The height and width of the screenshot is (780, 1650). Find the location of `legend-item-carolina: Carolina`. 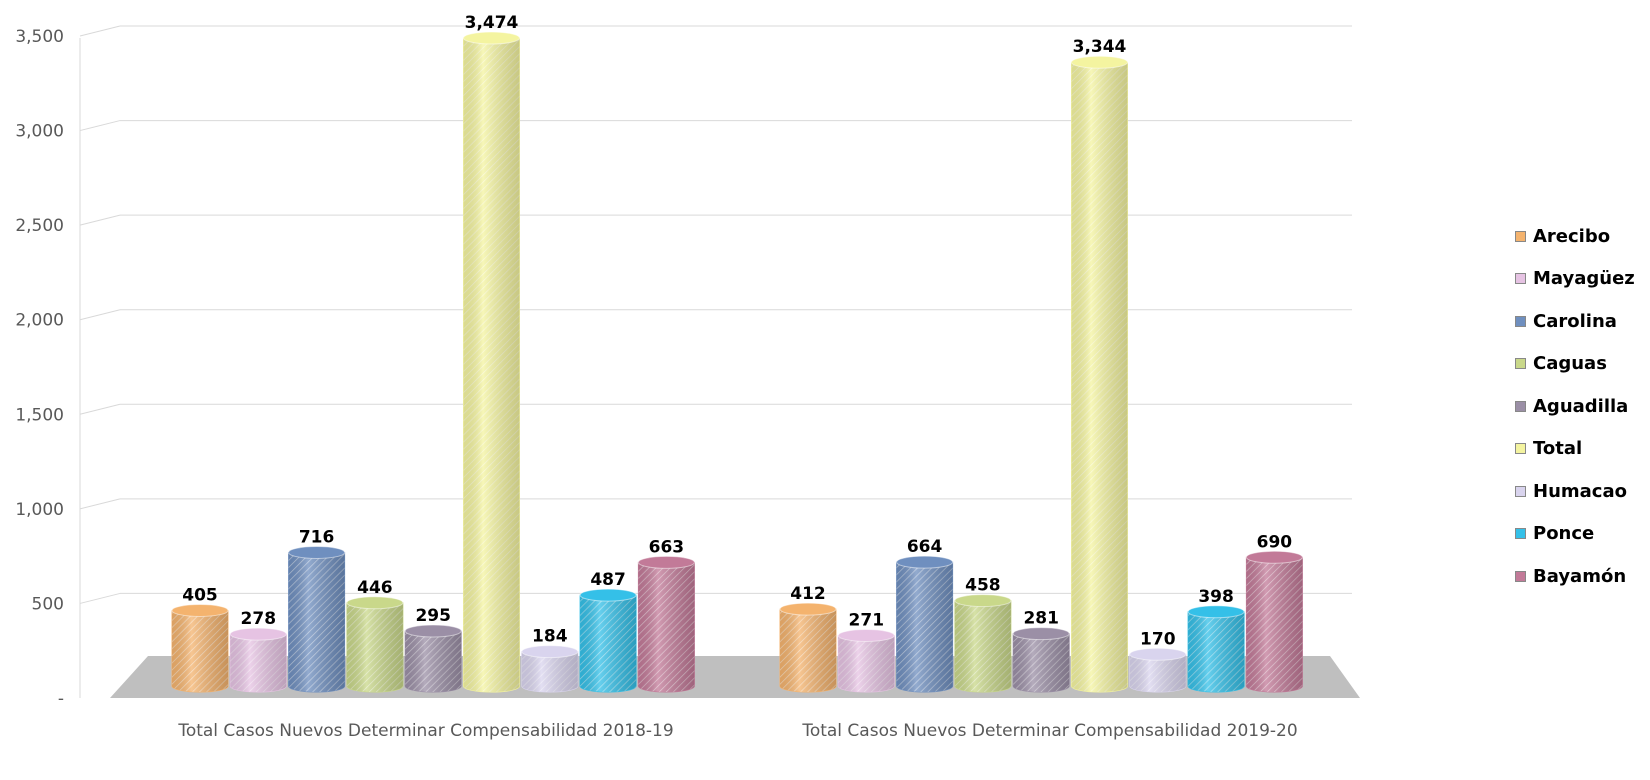

legend-item-carolina: Carolina is located at coordinates (1582, 321).